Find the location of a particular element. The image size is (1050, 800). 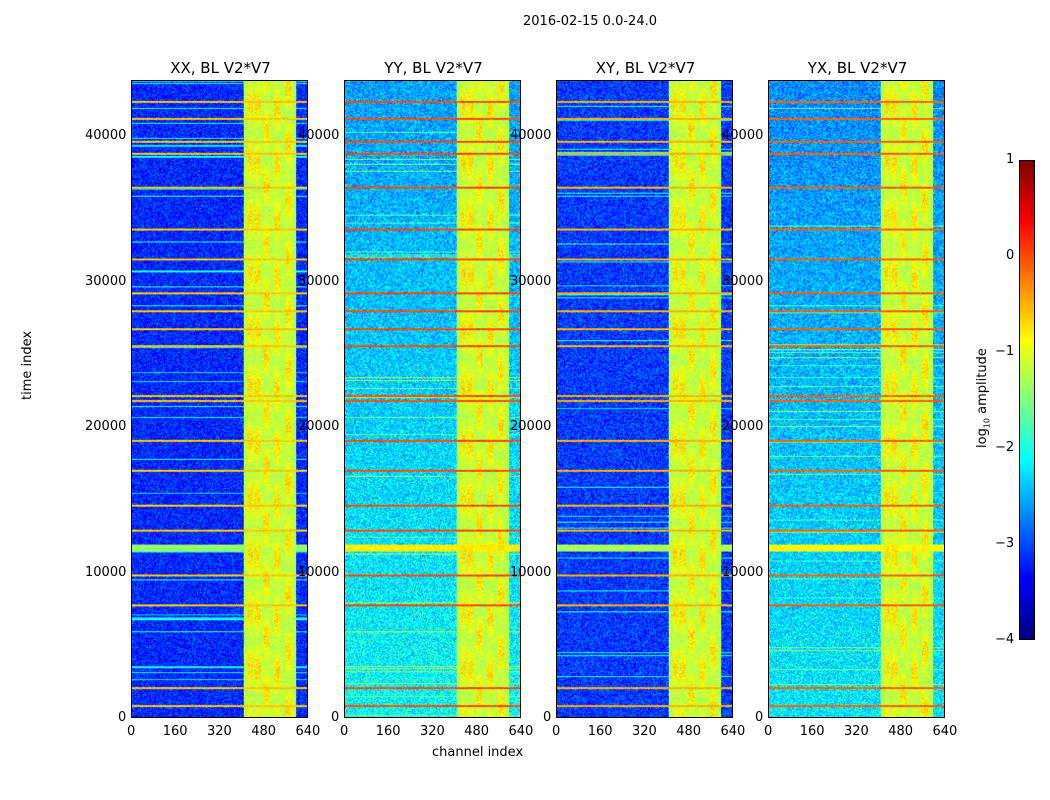

colorbar-tick-label: −1 is located at coordinates (1005, 351).